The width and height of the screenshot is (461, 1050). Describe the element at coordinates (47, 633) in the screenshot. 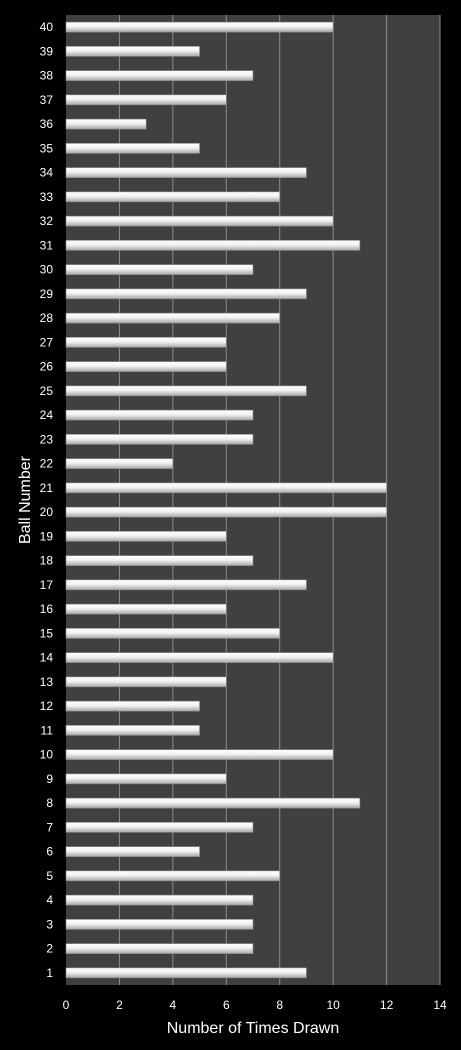

I see `y-tick-label: 15` at that location.